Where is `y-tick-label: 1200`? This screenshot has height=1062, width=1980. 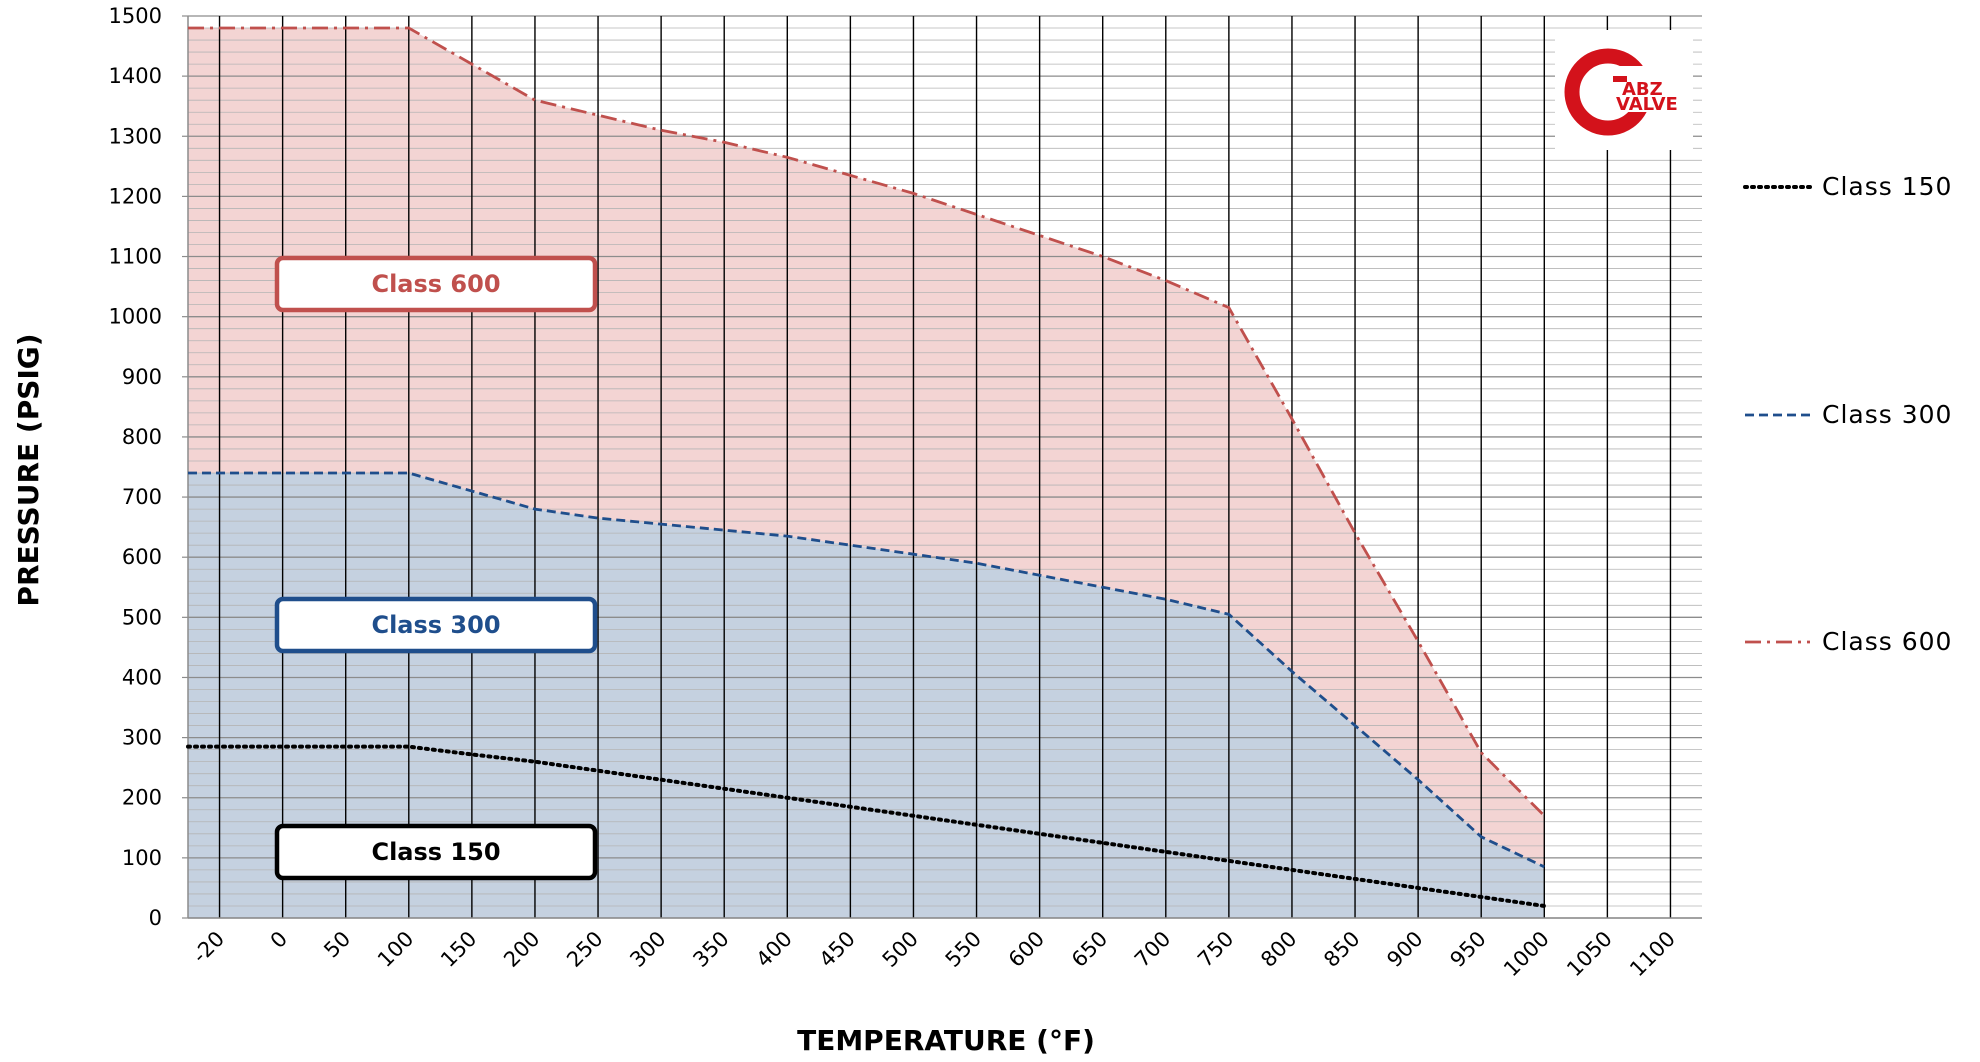
y-tick-label: 1200 is located at coordinates (135, 196).